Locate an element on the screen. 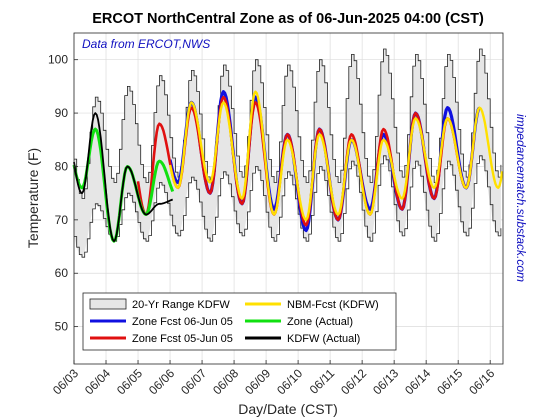 The height and width of the screenshot is (420, 560). y-axis-ticks: 50 60 70 80 90 100 is located at coordinates (63, 193).